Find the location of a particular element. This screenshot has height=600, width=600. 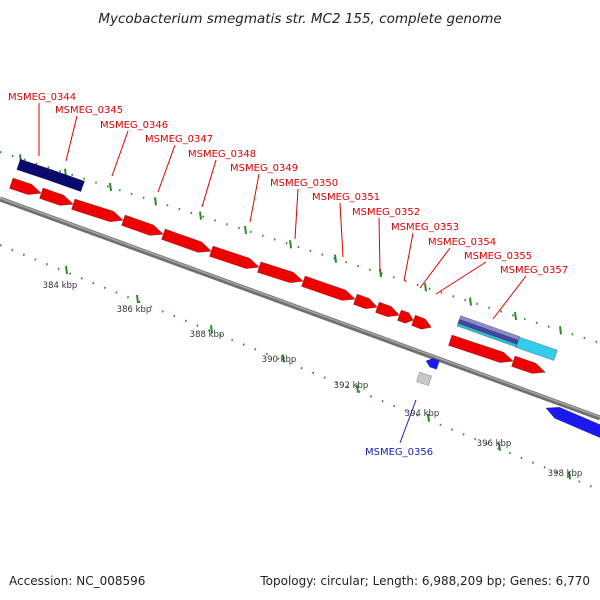

kbp-label: 392 kbp is located at coordinates (351, 386).